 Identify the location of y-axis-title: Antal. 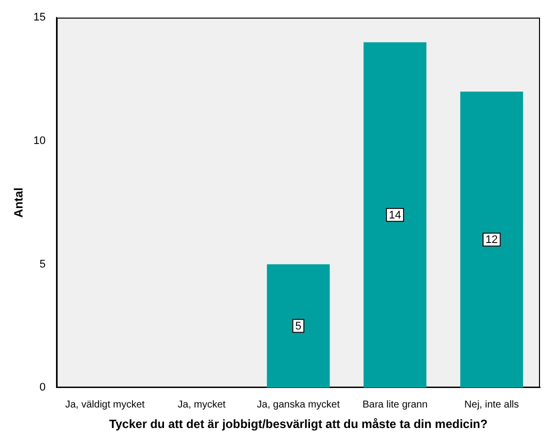
(19, 203).